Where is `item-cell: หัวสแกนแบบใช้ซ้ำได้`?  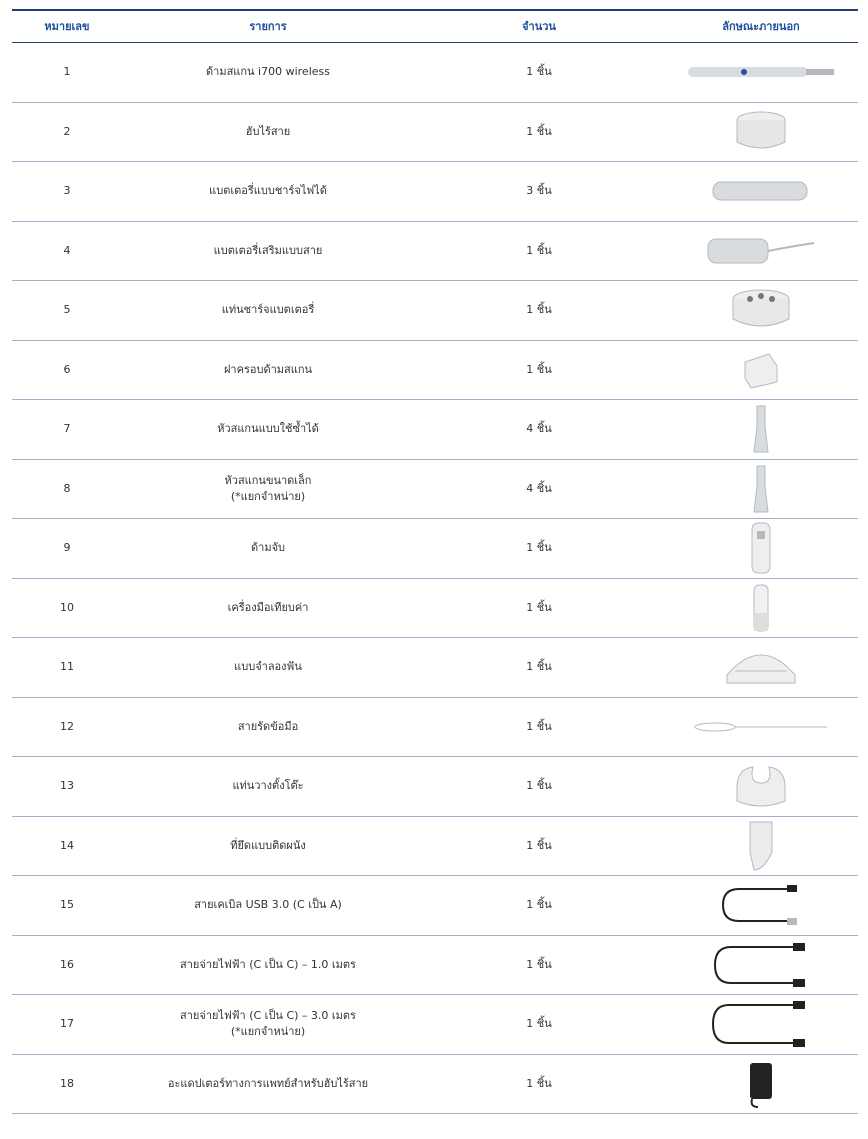
item-cell: หัวสแกนแบบใช้ซ้ำได้ is located at coordinates (268, 429).